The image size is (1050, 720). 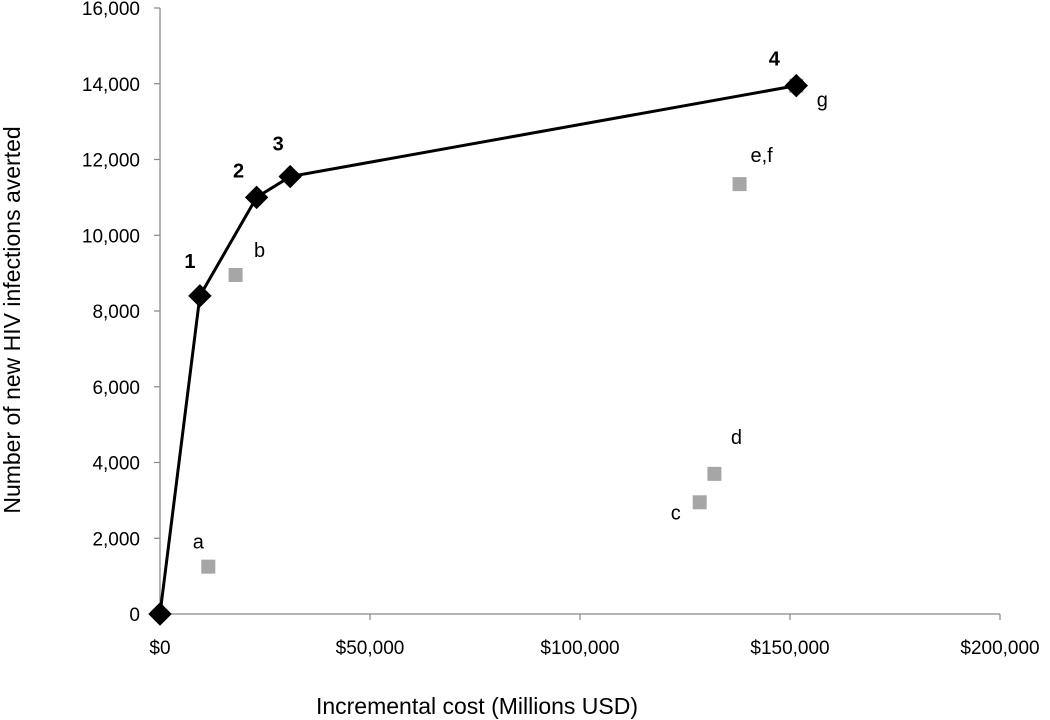 I want to click on y-axis-title: Number of new HIV infections averted, so click(x=12, y=319).